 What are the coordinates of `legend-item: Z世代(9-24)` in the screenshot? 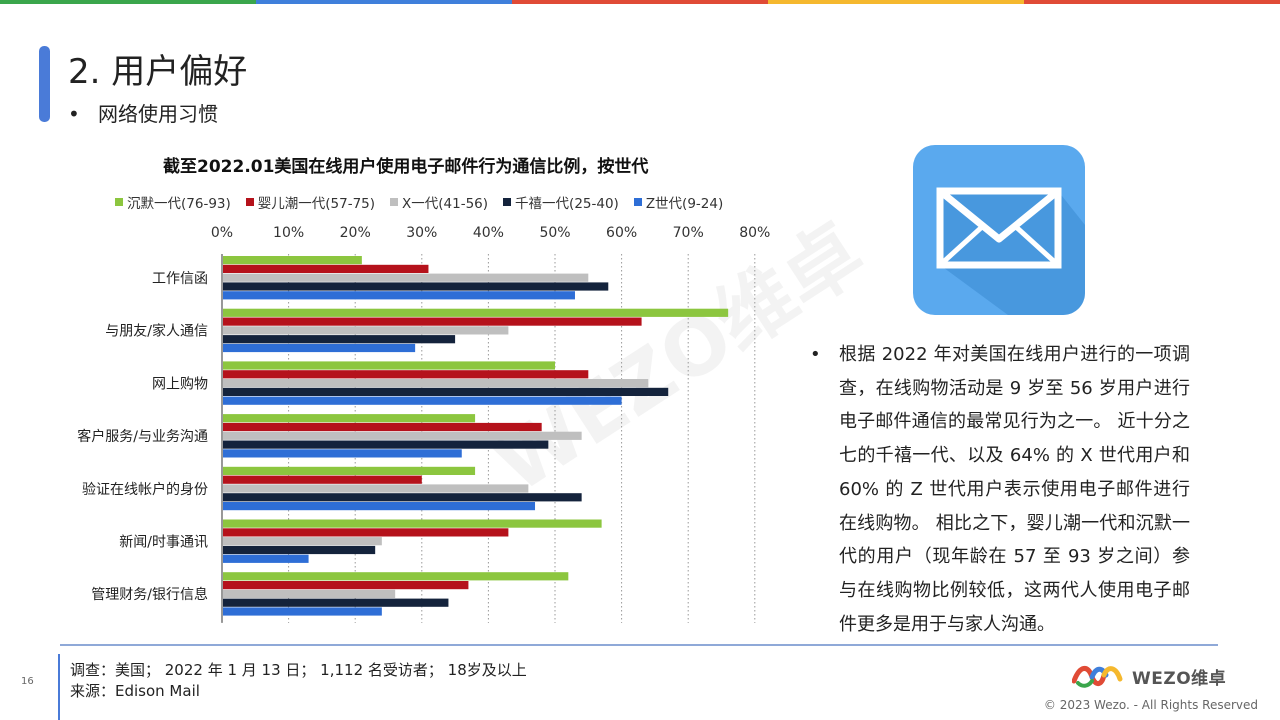 It's located at (678, 202).